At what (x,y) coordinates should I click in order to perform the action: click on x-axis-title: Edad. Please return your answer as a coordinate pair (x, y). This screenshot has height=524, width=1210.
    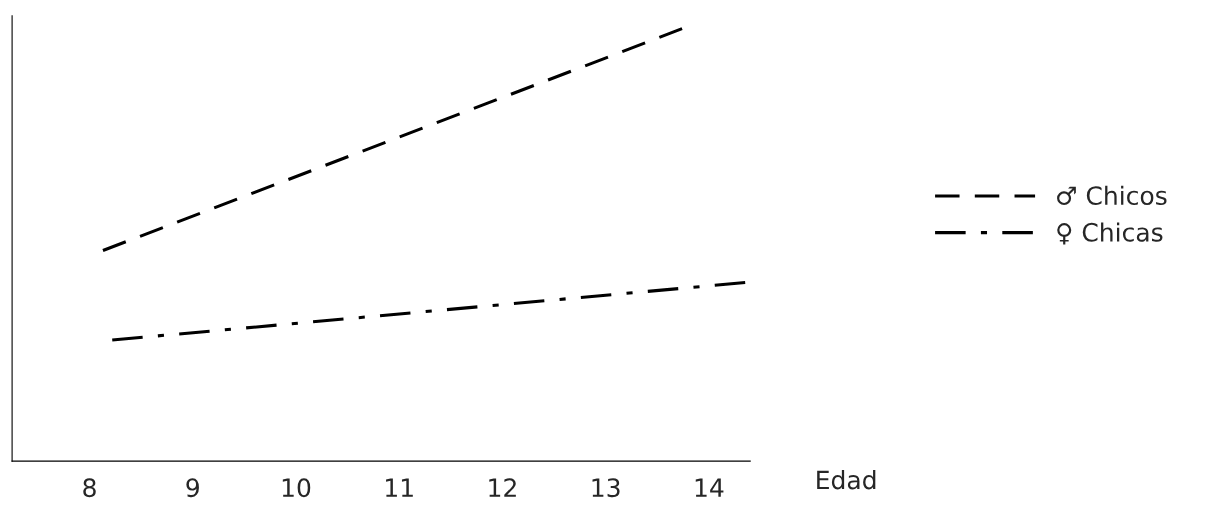
    Looking at the image, I should click on (846, 480).